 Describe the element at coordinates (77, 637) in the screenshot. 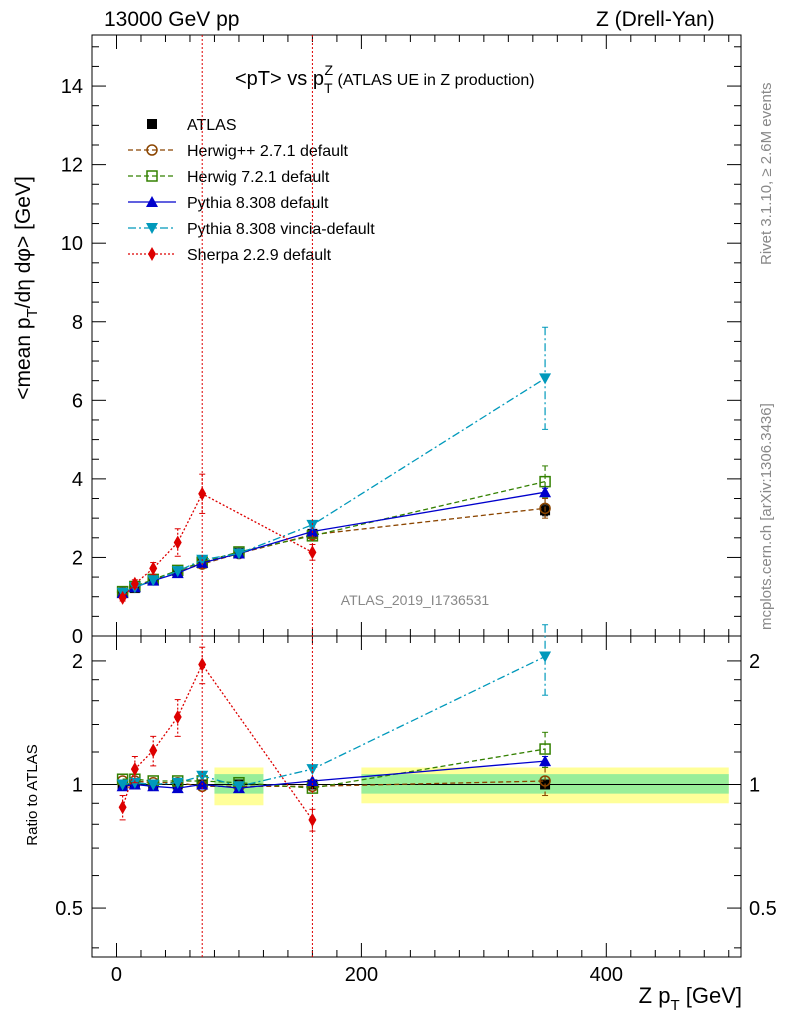

I see `main-ytick-label: 0` at that location.